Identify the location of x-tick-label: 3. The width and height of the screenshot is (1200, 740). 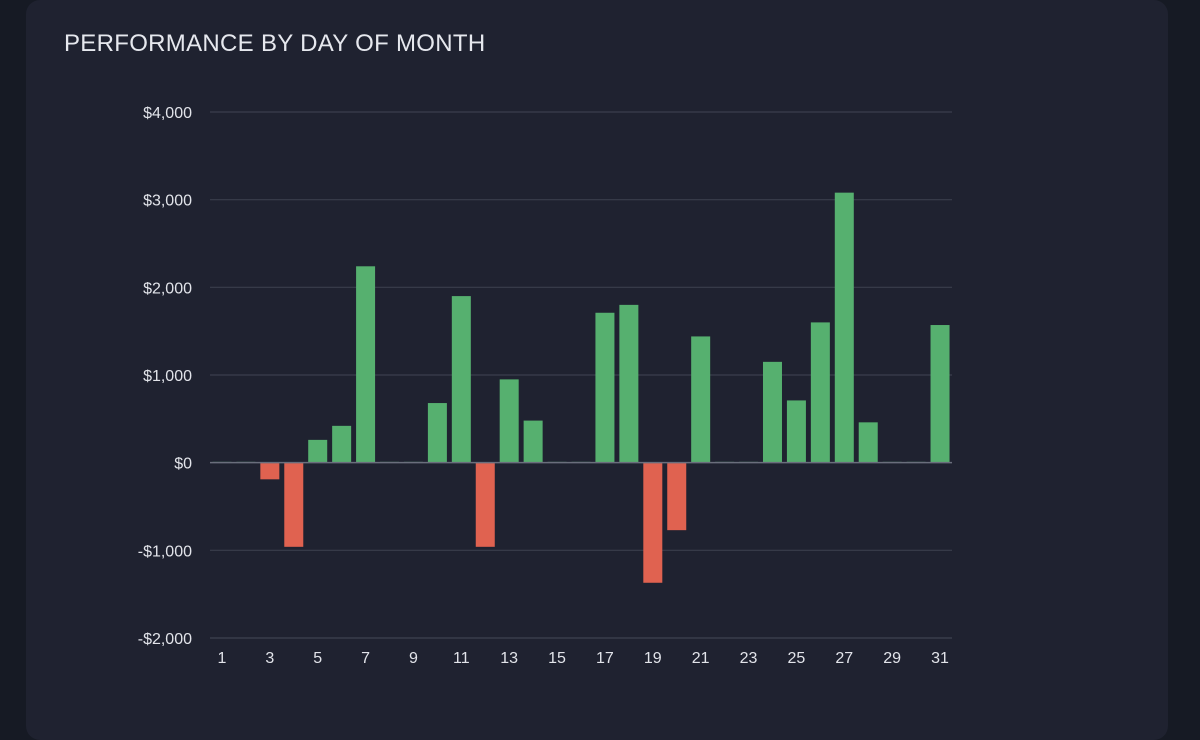
(269, 658).